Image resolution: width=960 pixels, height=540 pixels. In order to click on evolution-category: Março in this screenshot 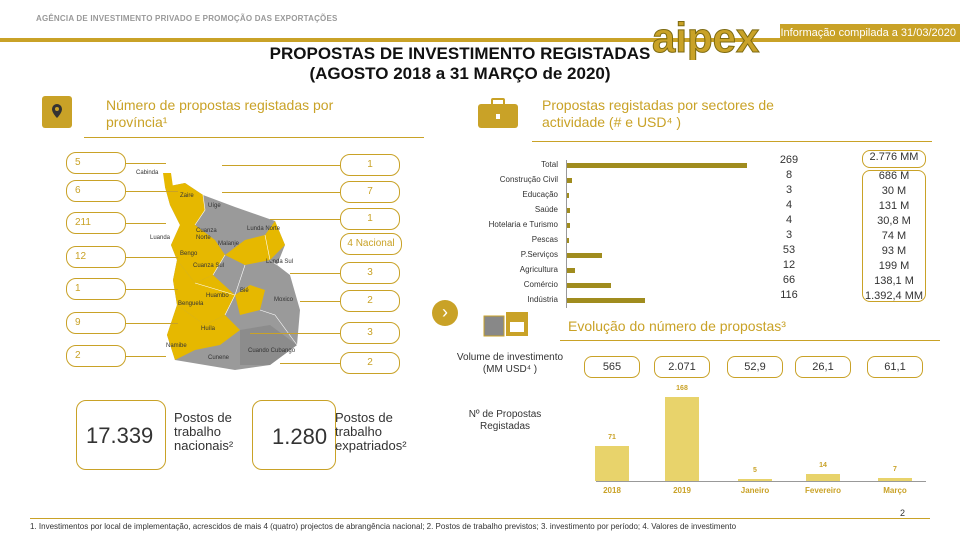, I will do `click(895, 490)`.